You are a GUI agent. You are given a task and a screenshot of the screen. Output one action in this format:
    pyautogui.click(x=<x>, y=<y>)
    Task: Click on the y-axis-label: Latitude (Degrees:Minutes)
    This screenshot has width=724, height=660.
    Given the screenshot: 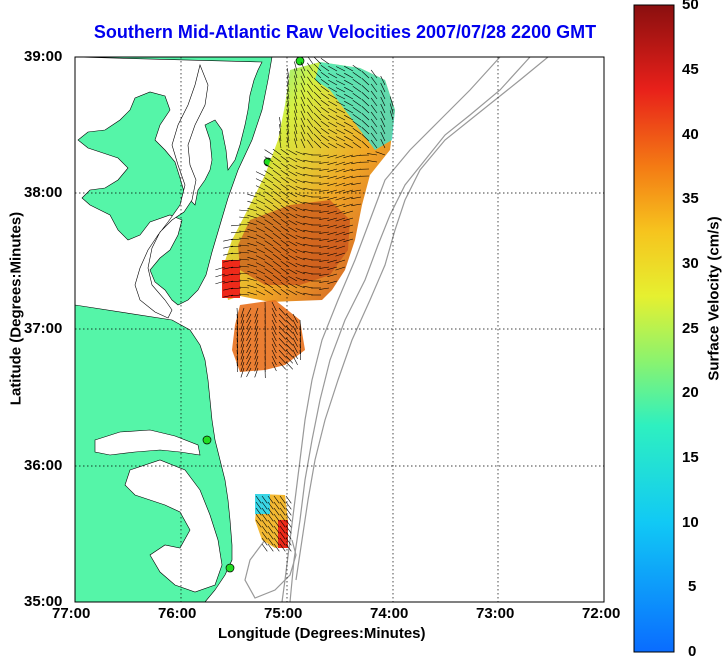 What is the action you would take?
    pyautogui.click(x=16, y=309)
    